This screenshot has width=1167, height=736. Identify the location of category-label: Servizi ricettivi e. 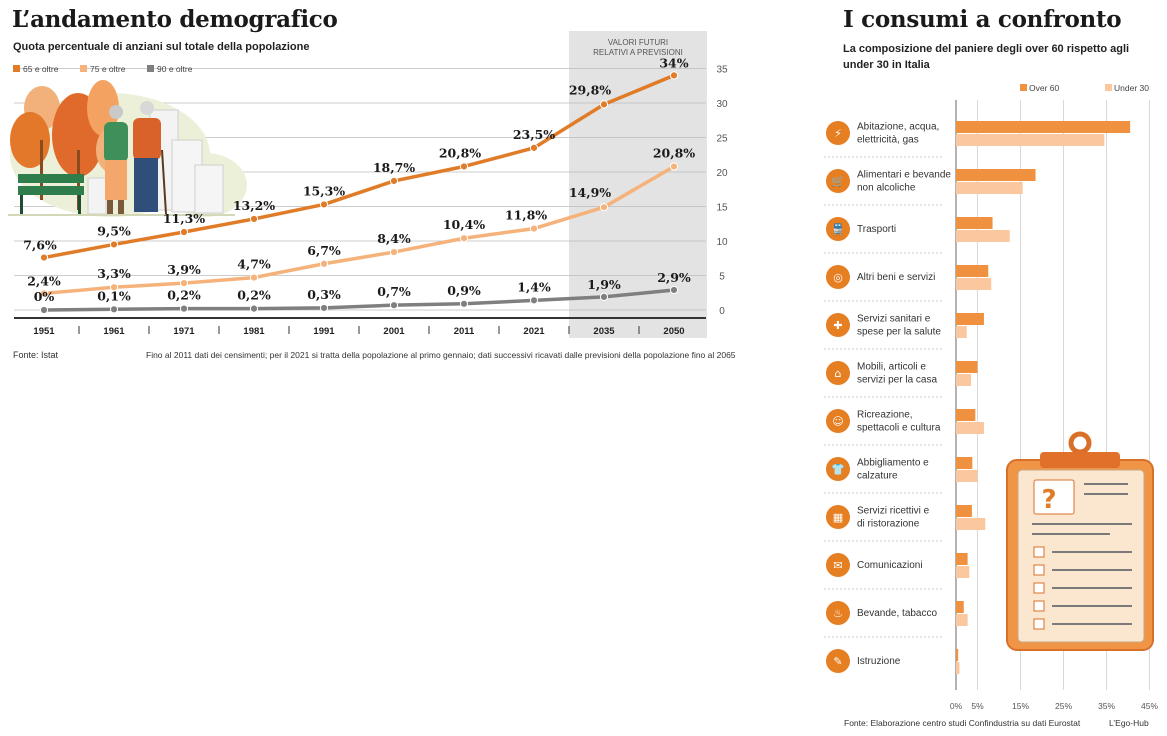
(893, 511).